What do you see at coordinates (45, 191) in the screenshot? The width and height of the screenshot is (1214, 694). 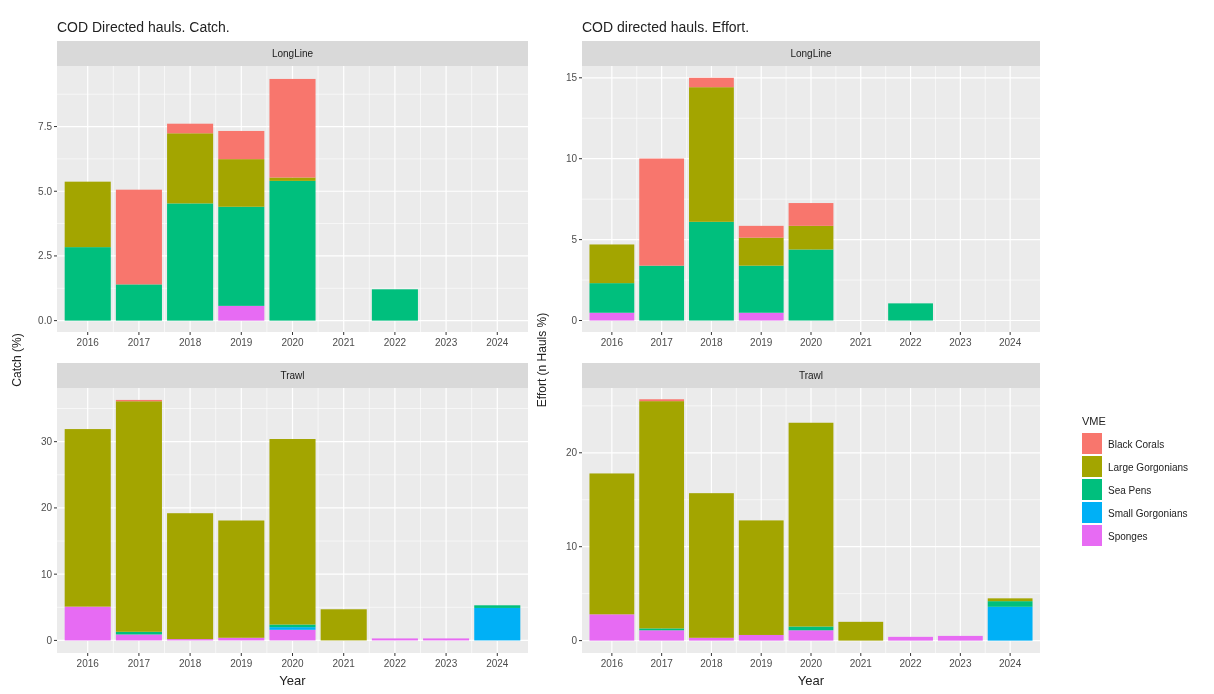 I see `y-tick-label: 5.0` at bounding box center [45, 191].